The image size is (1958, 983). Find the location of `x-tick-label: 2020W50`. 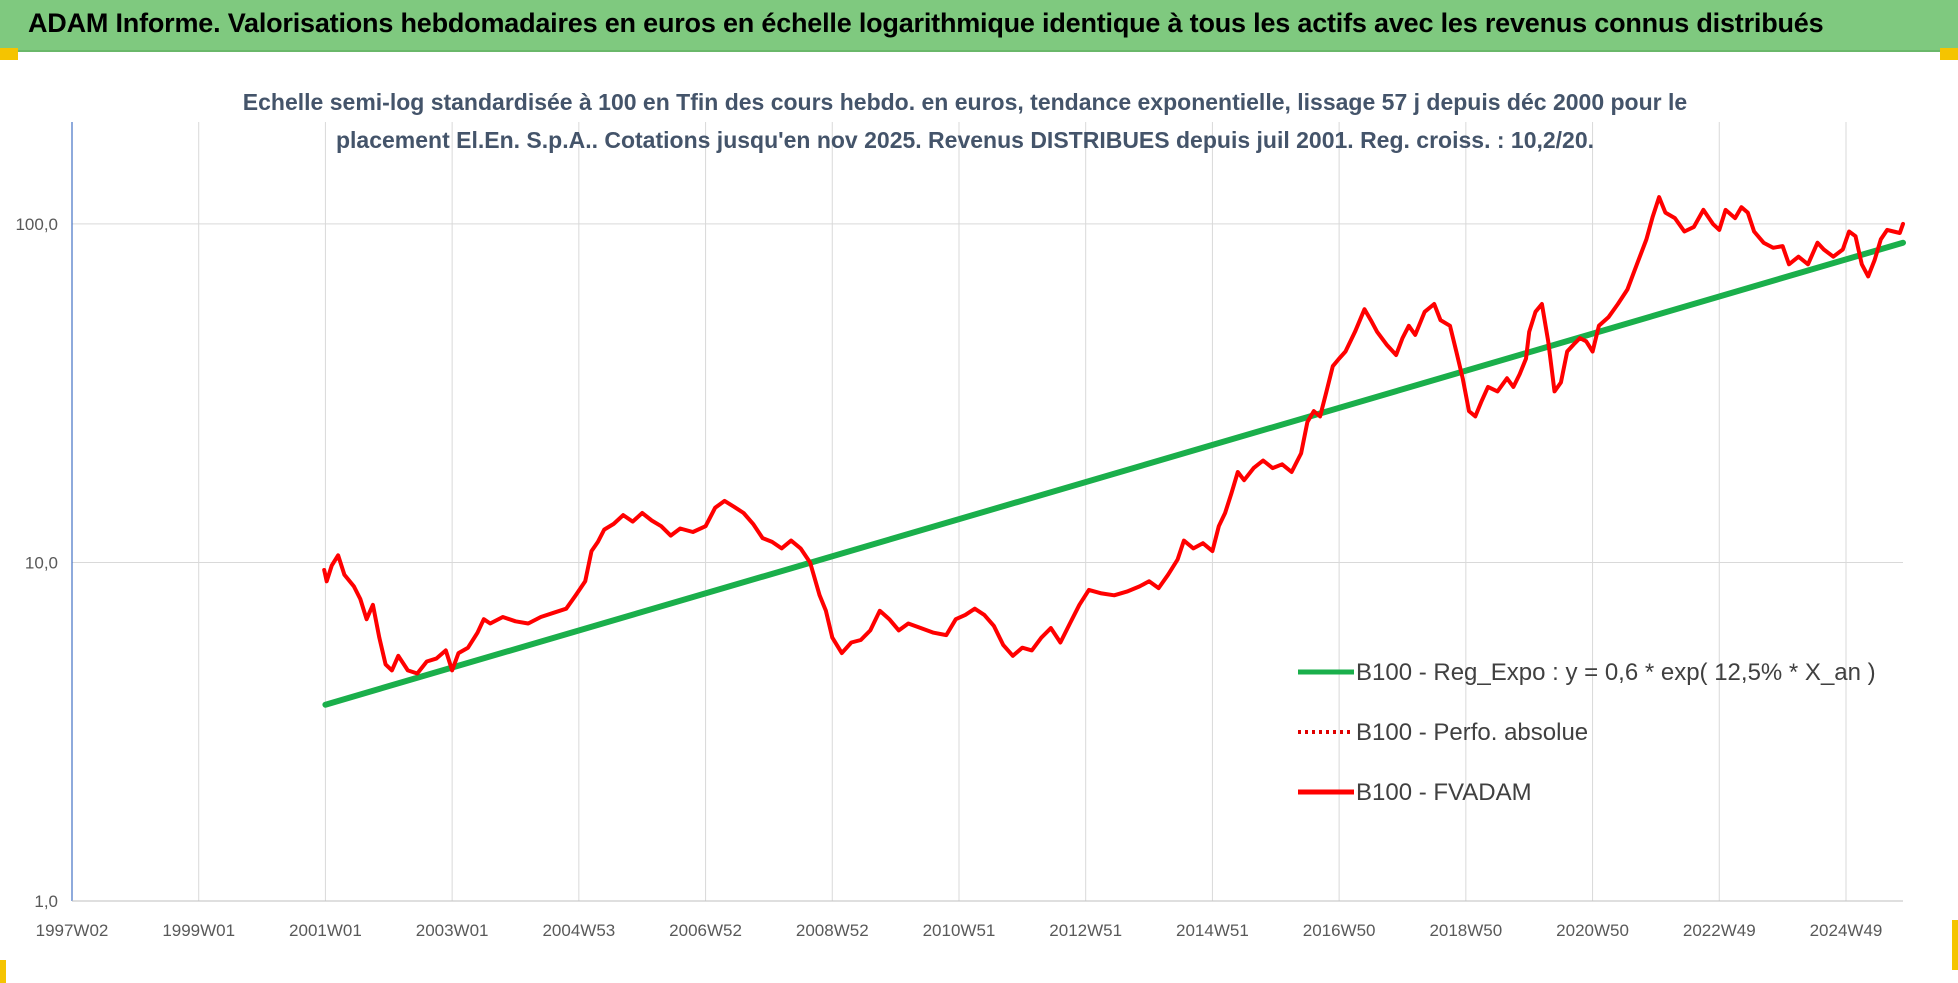

x-tick-label: 2020W50 is located at coordinates (1592, 930).